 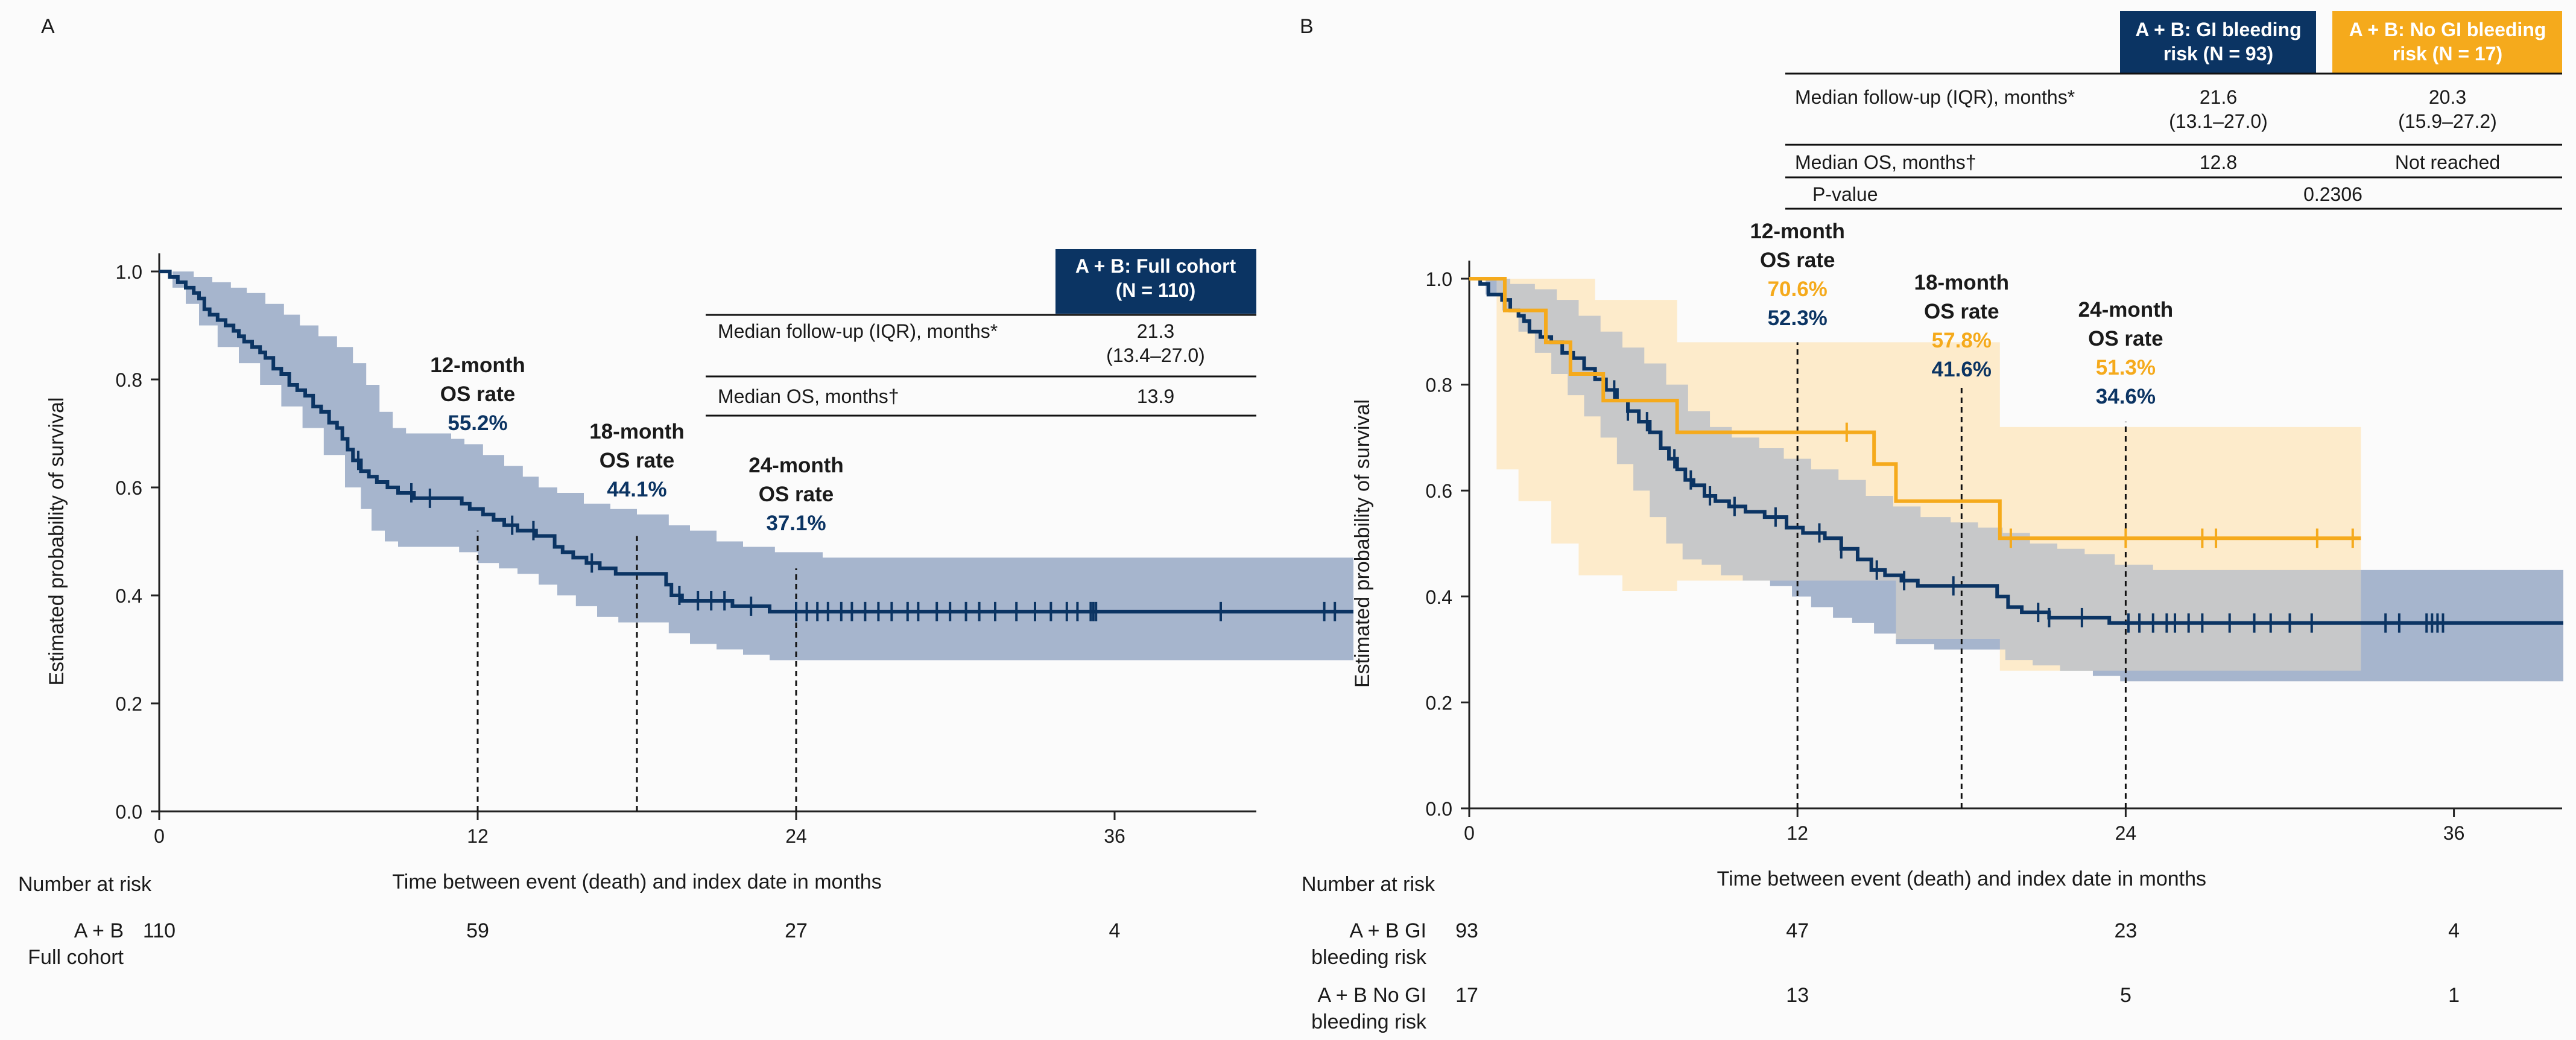 I want to click on risk-count: 1, so click(x=2454, y=996).